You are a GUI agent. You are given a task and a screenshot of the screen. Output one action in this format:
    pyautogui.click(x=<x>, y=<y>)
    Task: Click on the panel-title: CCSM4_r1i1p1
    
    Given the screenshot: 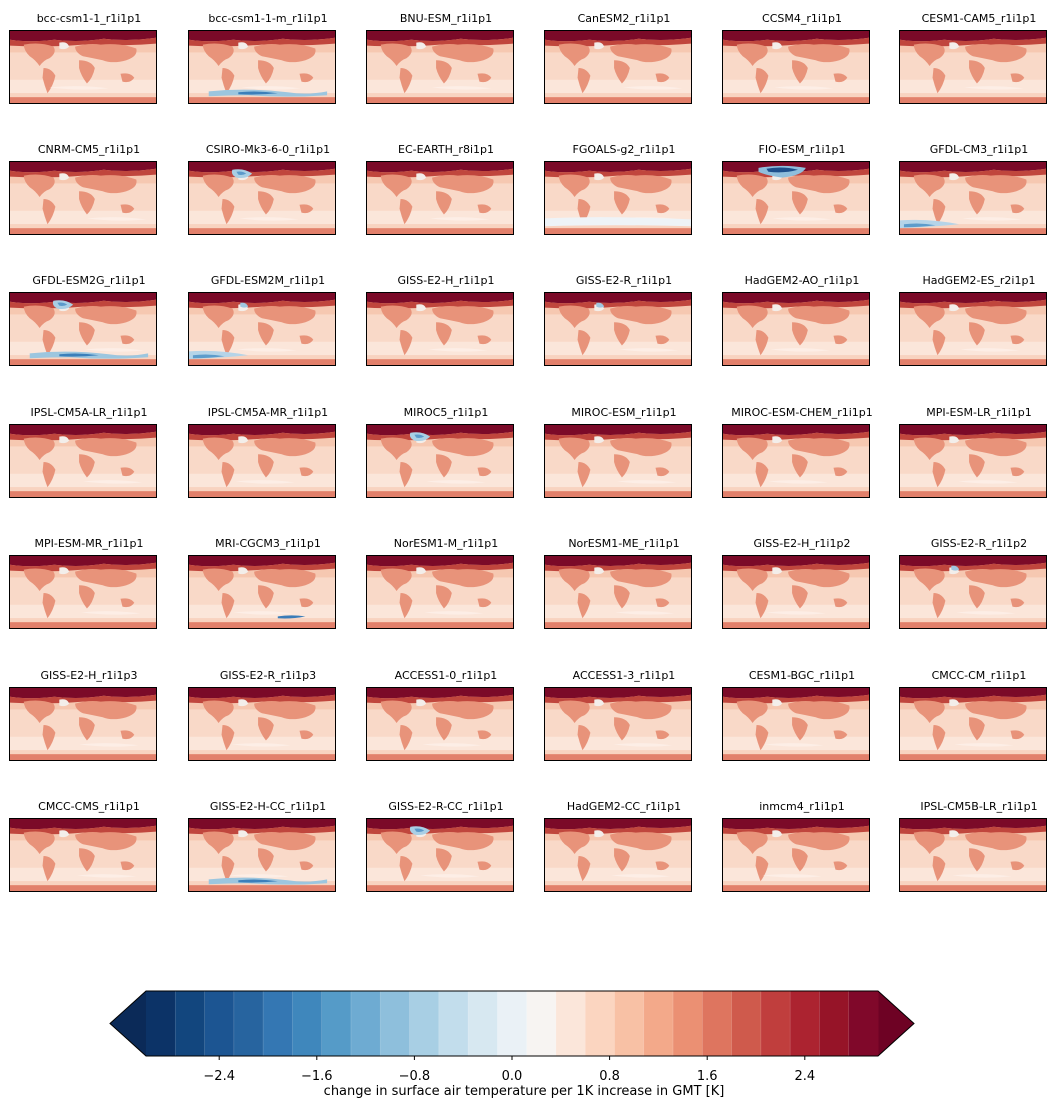 What is the action you would take?
    pyautogui.click(x=802, y=18)
    